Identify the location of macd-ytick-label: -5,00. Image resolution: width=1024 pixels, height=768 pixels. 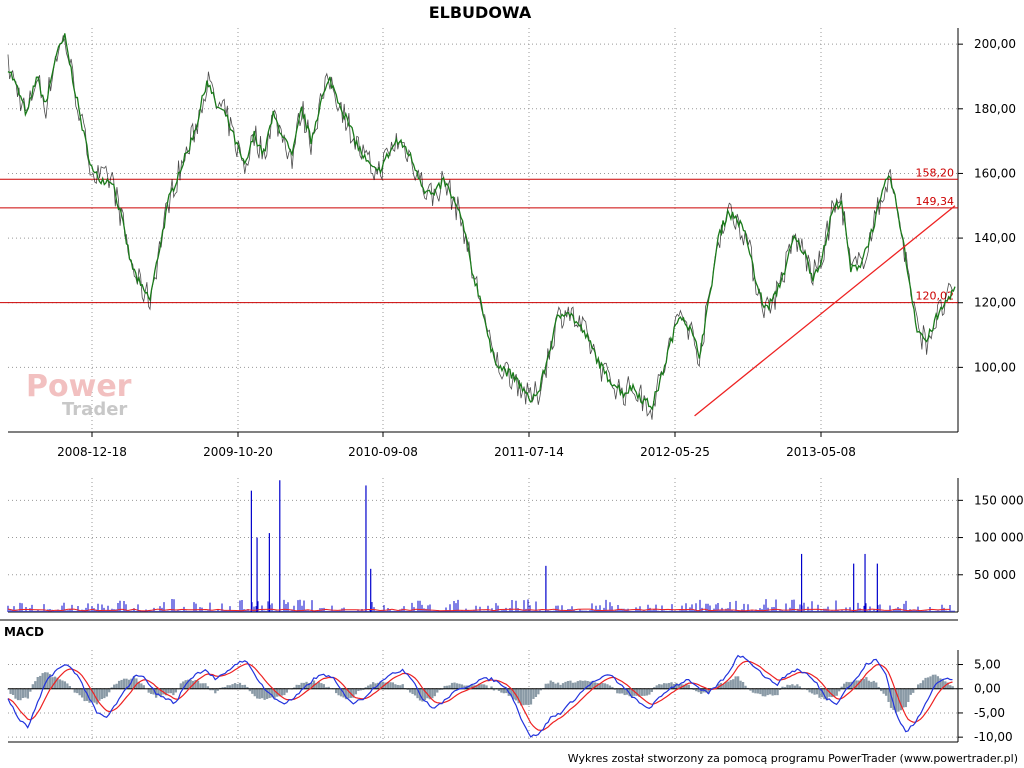
(989, 713).